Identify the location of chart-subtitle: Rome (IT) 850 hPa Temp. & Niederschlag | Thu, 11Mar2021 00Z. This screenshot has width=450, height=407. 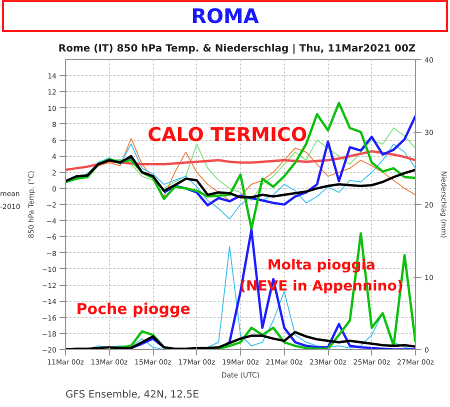
(237, 49).